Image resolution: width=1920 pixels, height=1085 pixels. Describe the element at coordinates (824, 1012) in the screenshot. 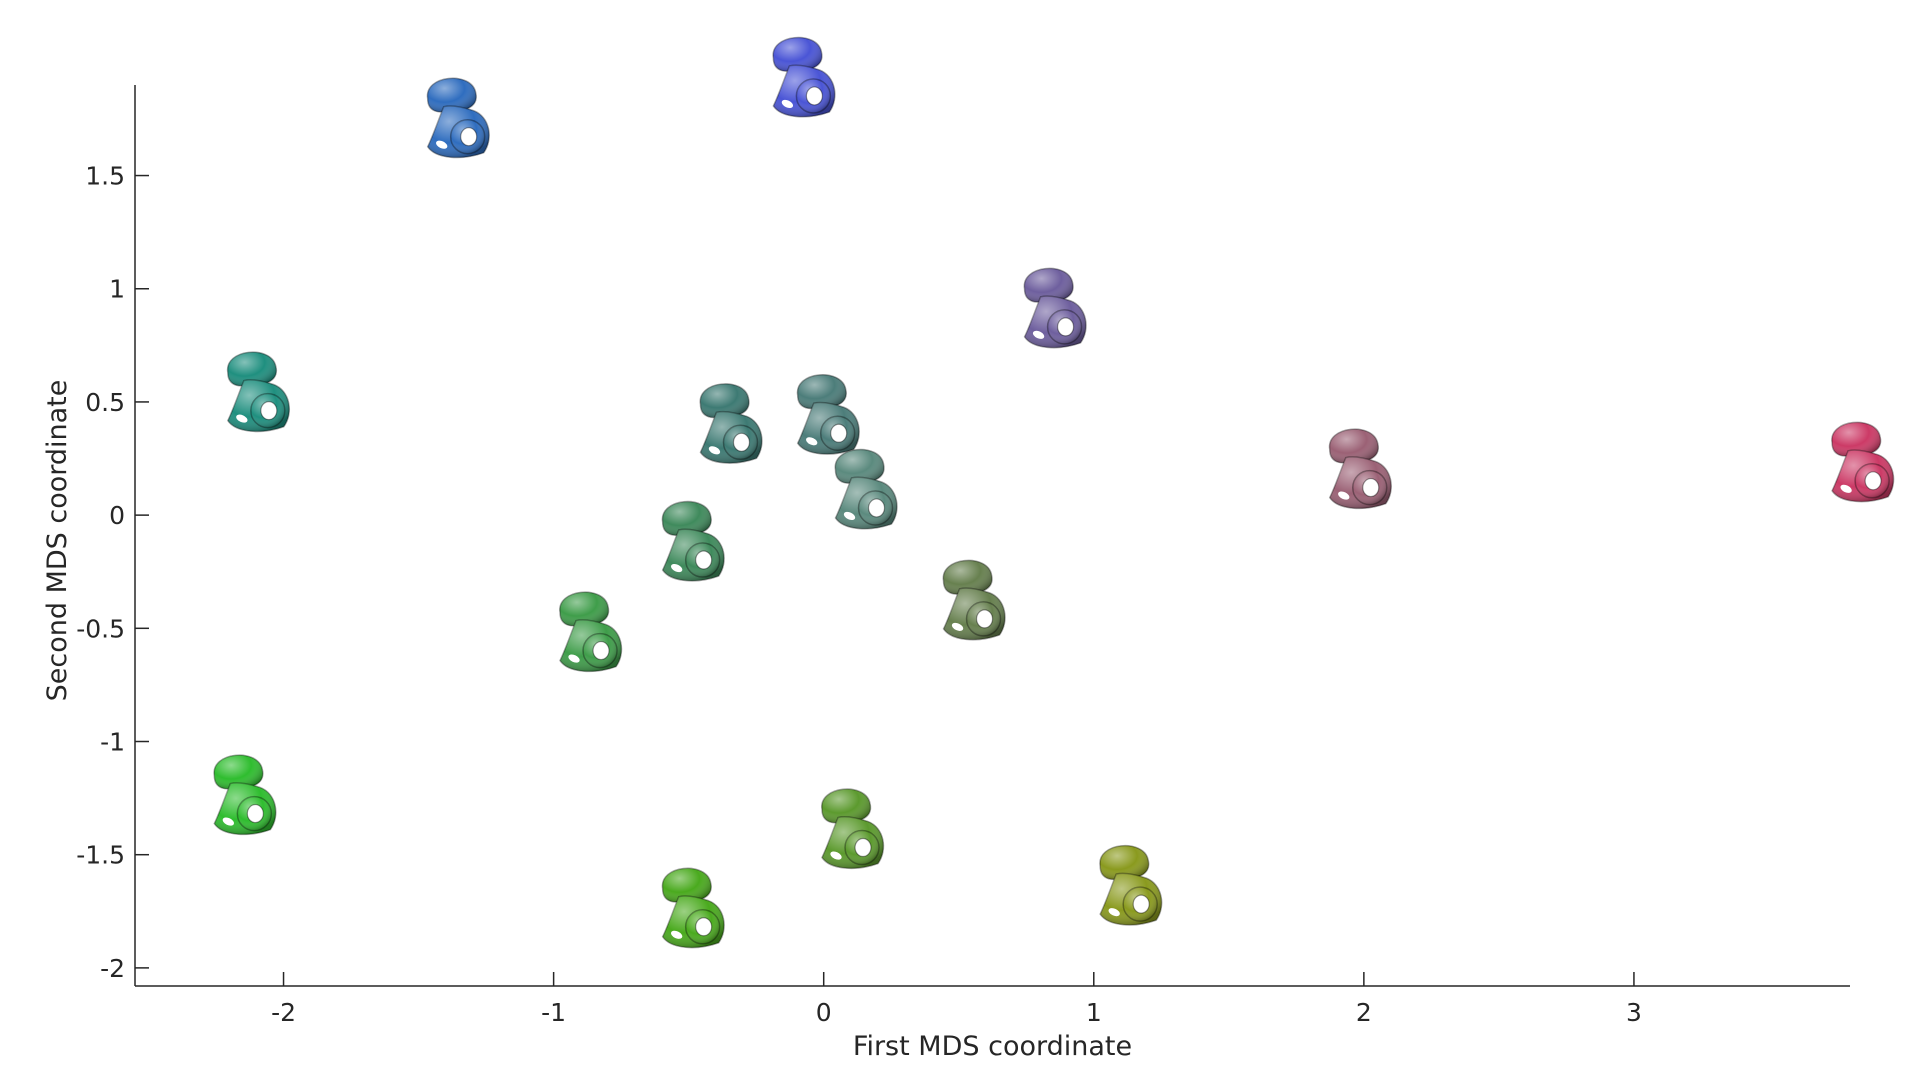

I see `x-tick-label: 0` at that location.